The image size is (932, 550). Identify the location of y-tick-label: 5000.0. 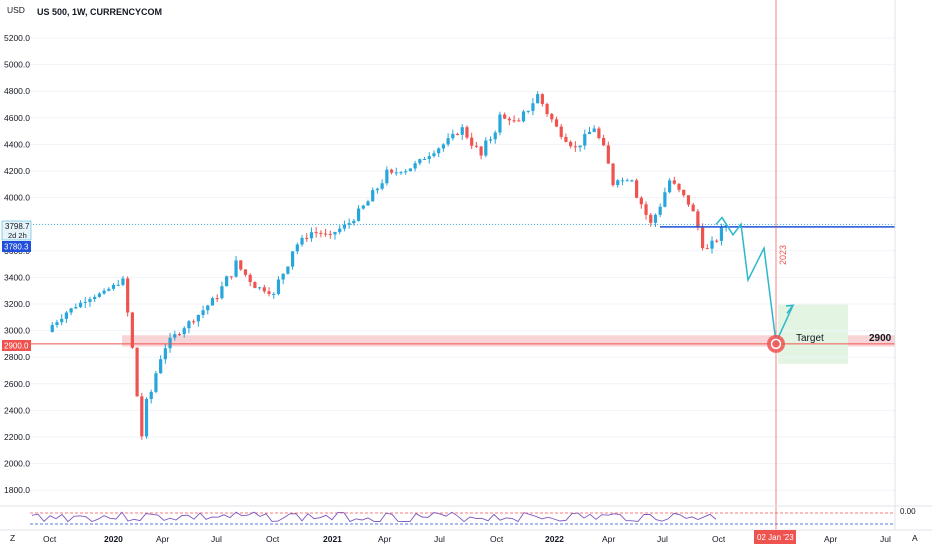
(17, 65).